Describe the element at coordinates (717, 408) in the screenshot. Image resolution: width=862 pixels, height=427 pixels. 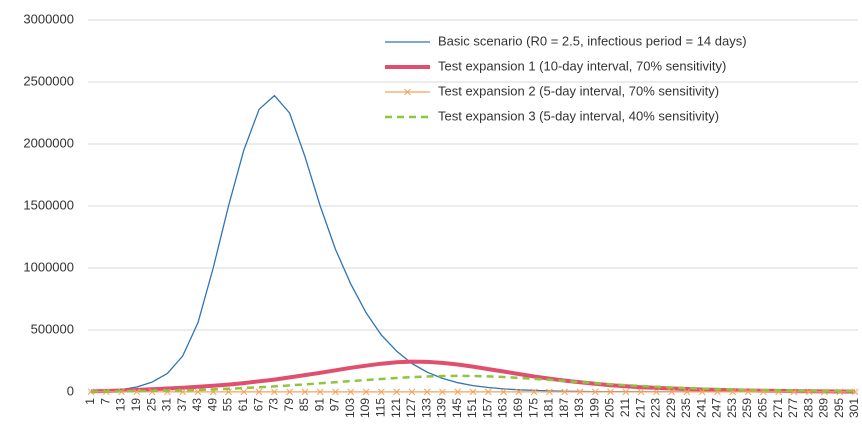
I see `x-tick-label: 247` at that location.